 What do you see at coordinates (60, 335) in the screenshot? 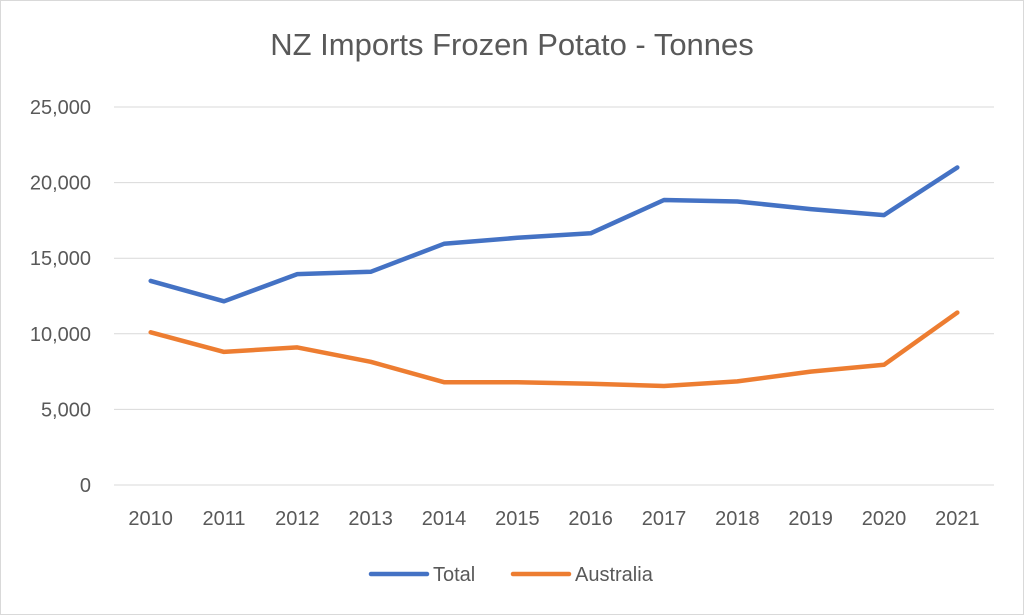
I see `y-tick-label: 10,000` at bounding box center [60, 335].